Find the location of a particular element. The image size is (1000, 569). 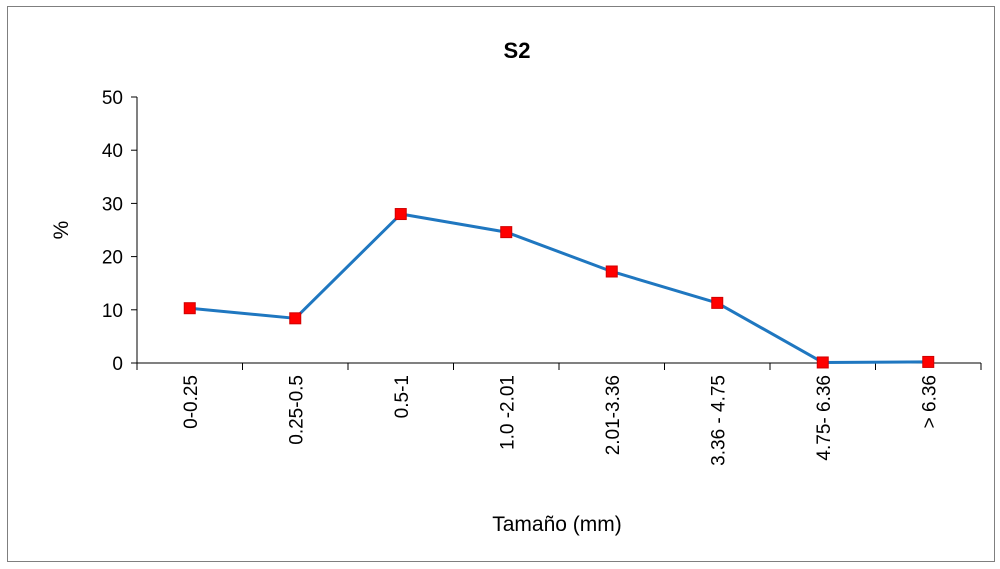

y-tick-label: 0 is located at coordinates (117, 364).